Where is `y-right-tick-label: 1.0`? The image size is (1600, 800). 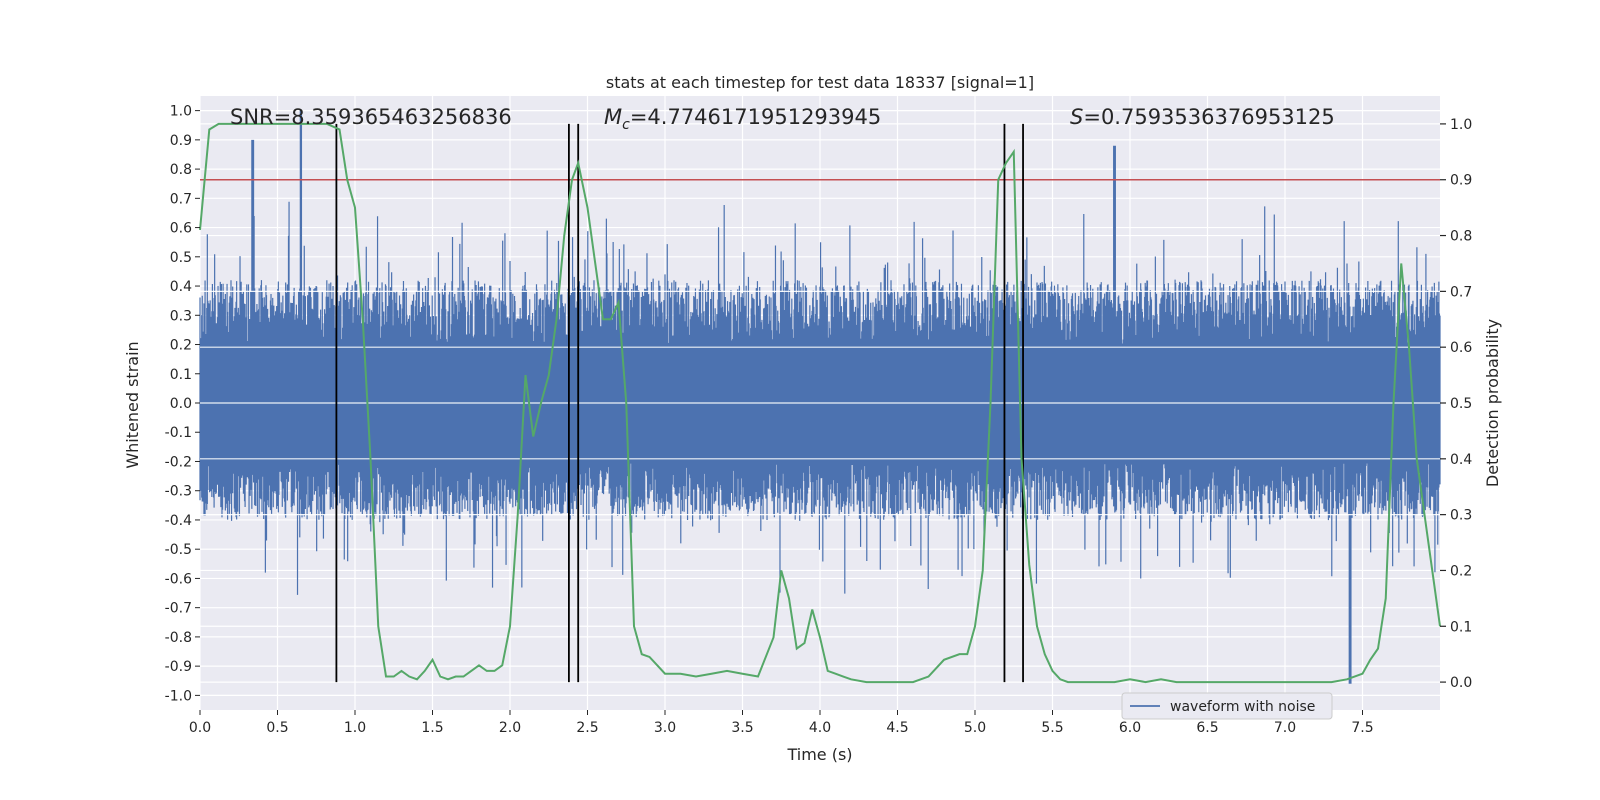
y-right-tick-label: 1.0 is located at coordinates (1461, 125).